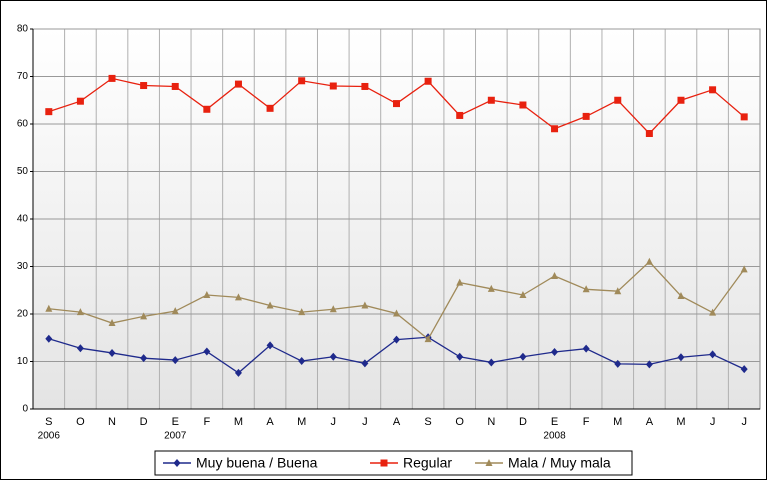  Describe the element at coordinates (23, 266) in the screenshot. I see `y-tick-label: 30` at that location.